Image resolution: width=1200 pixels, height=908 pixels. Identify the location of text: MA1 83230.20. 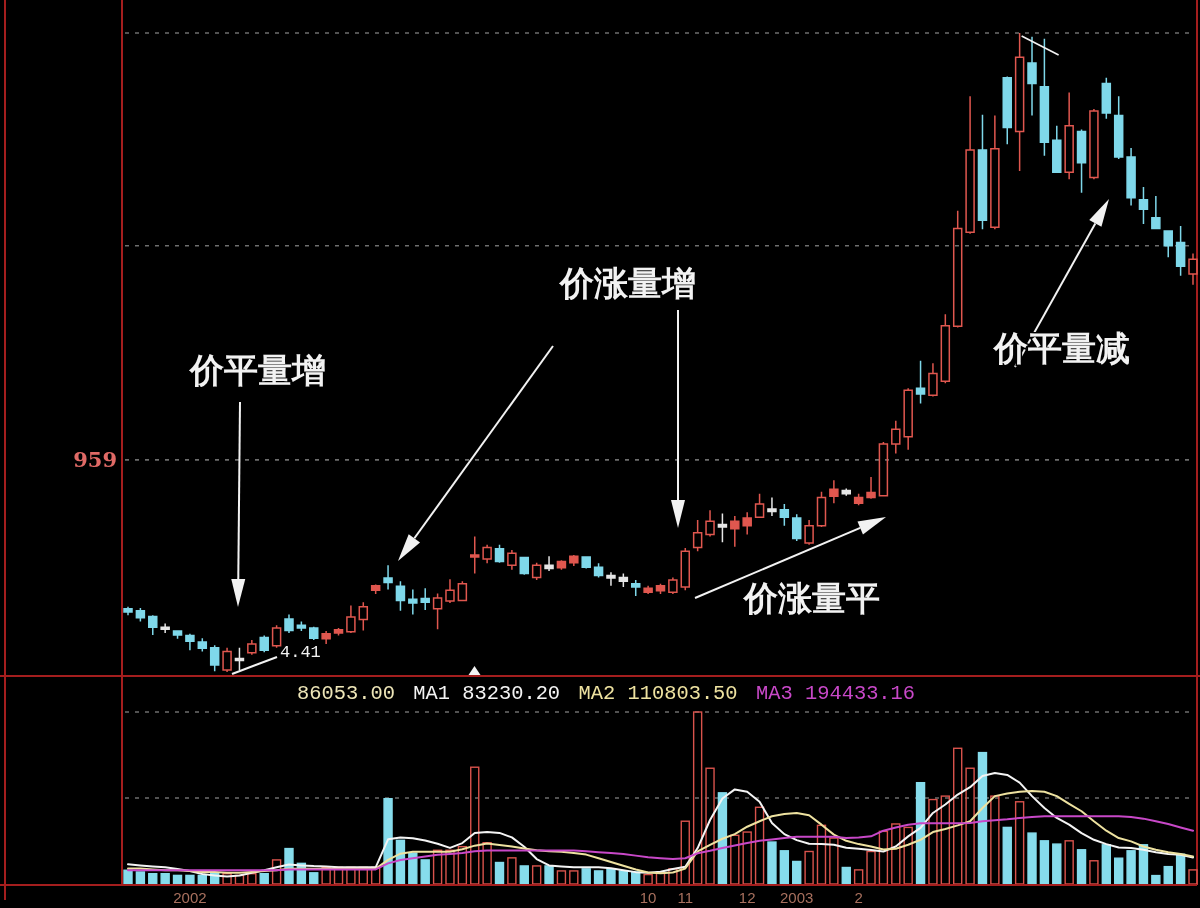
(487, 693).